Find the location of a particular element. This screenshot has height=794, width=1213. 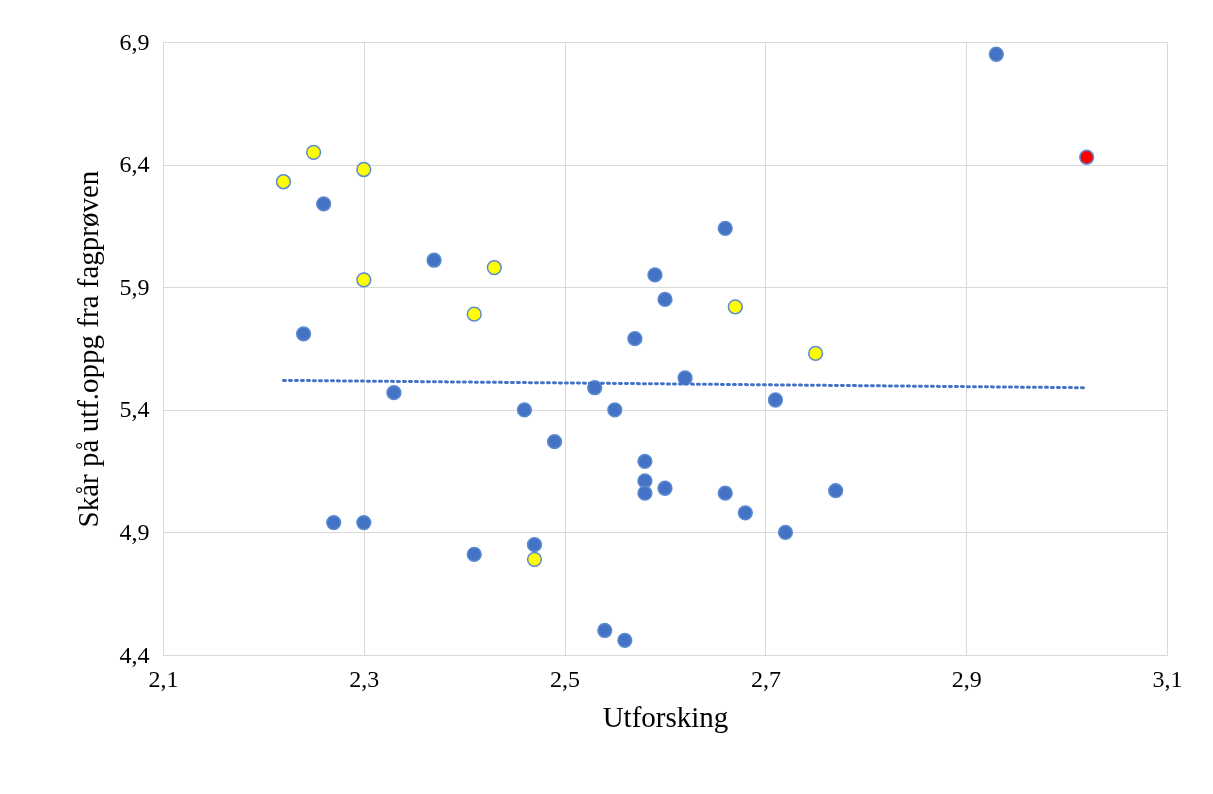

x-tick-label: 2,7 is located at coordinates (765, 678).